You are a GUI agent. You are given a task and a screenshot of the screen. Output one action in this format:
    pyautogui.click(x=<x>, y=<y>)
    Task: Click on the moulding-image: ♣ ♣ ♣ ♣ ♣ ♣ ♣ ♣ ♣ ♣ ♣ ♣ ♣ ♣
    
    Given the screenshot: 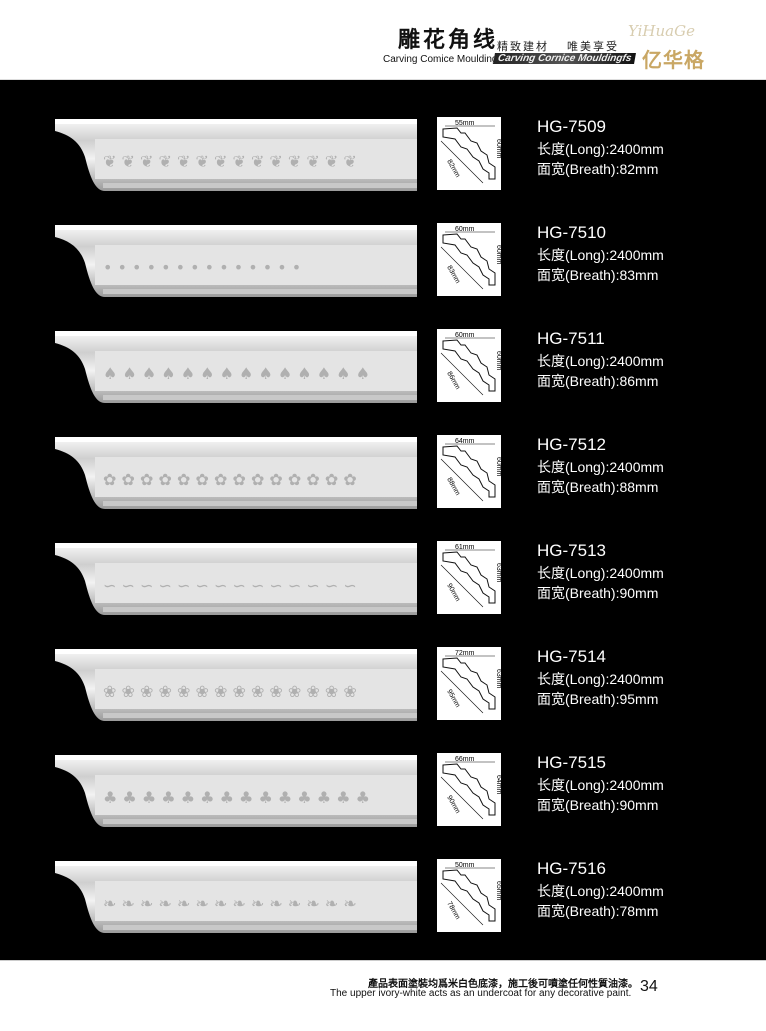 What is the action you would take?
    pyautogui.click(x=236, y=794)
    